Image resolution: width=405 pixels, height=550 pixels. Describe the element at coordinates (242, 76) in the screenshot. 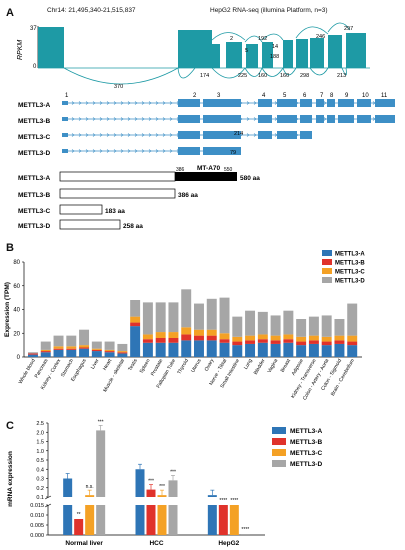

I see `svg-text: 225` at that location.